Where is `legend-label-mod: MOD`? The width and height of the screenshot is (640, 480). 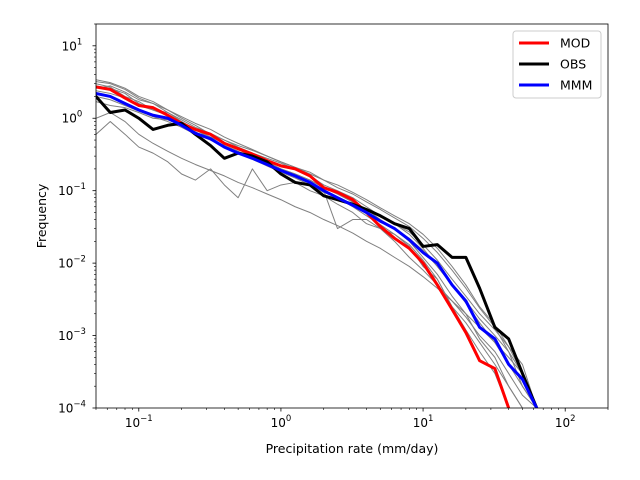
legend-label-mod: MOD is located at coordinates (575, 43).